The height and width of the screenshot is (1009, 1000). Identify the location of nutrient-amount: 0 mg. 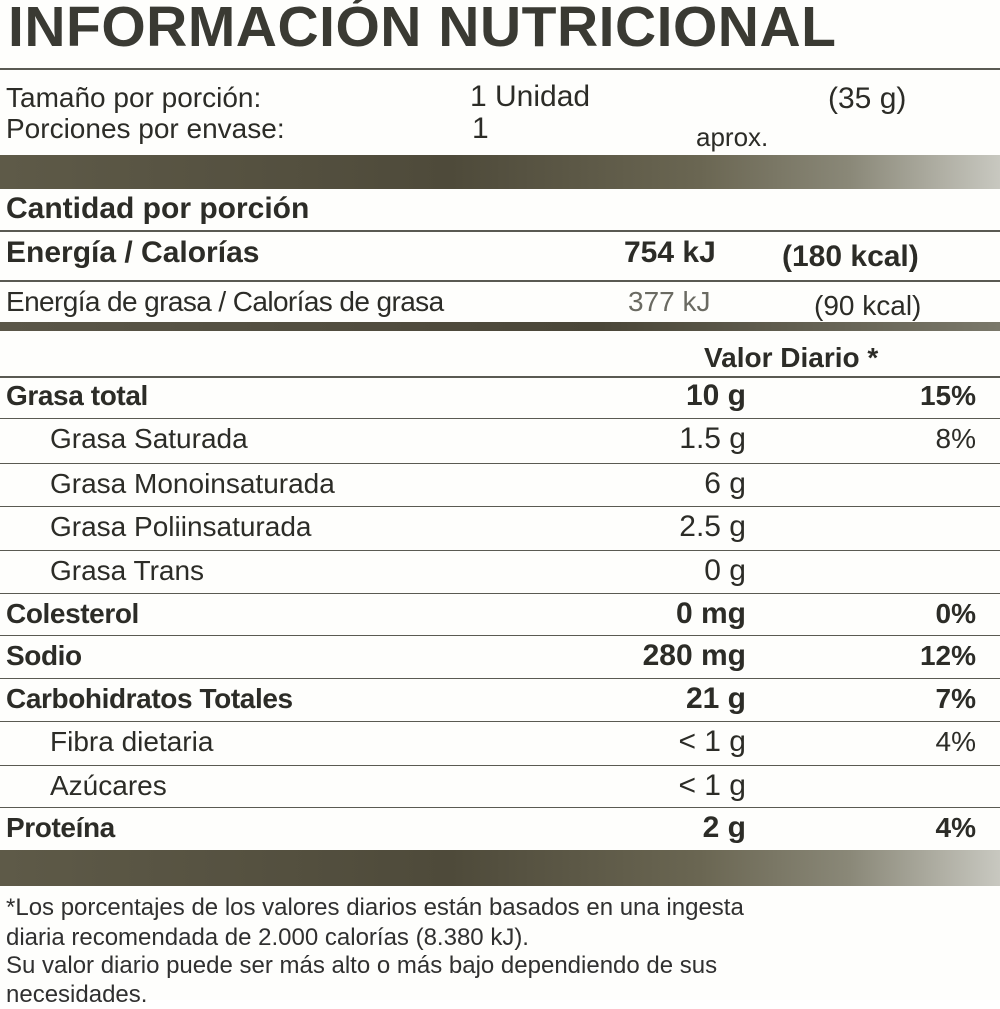
(710, 613).